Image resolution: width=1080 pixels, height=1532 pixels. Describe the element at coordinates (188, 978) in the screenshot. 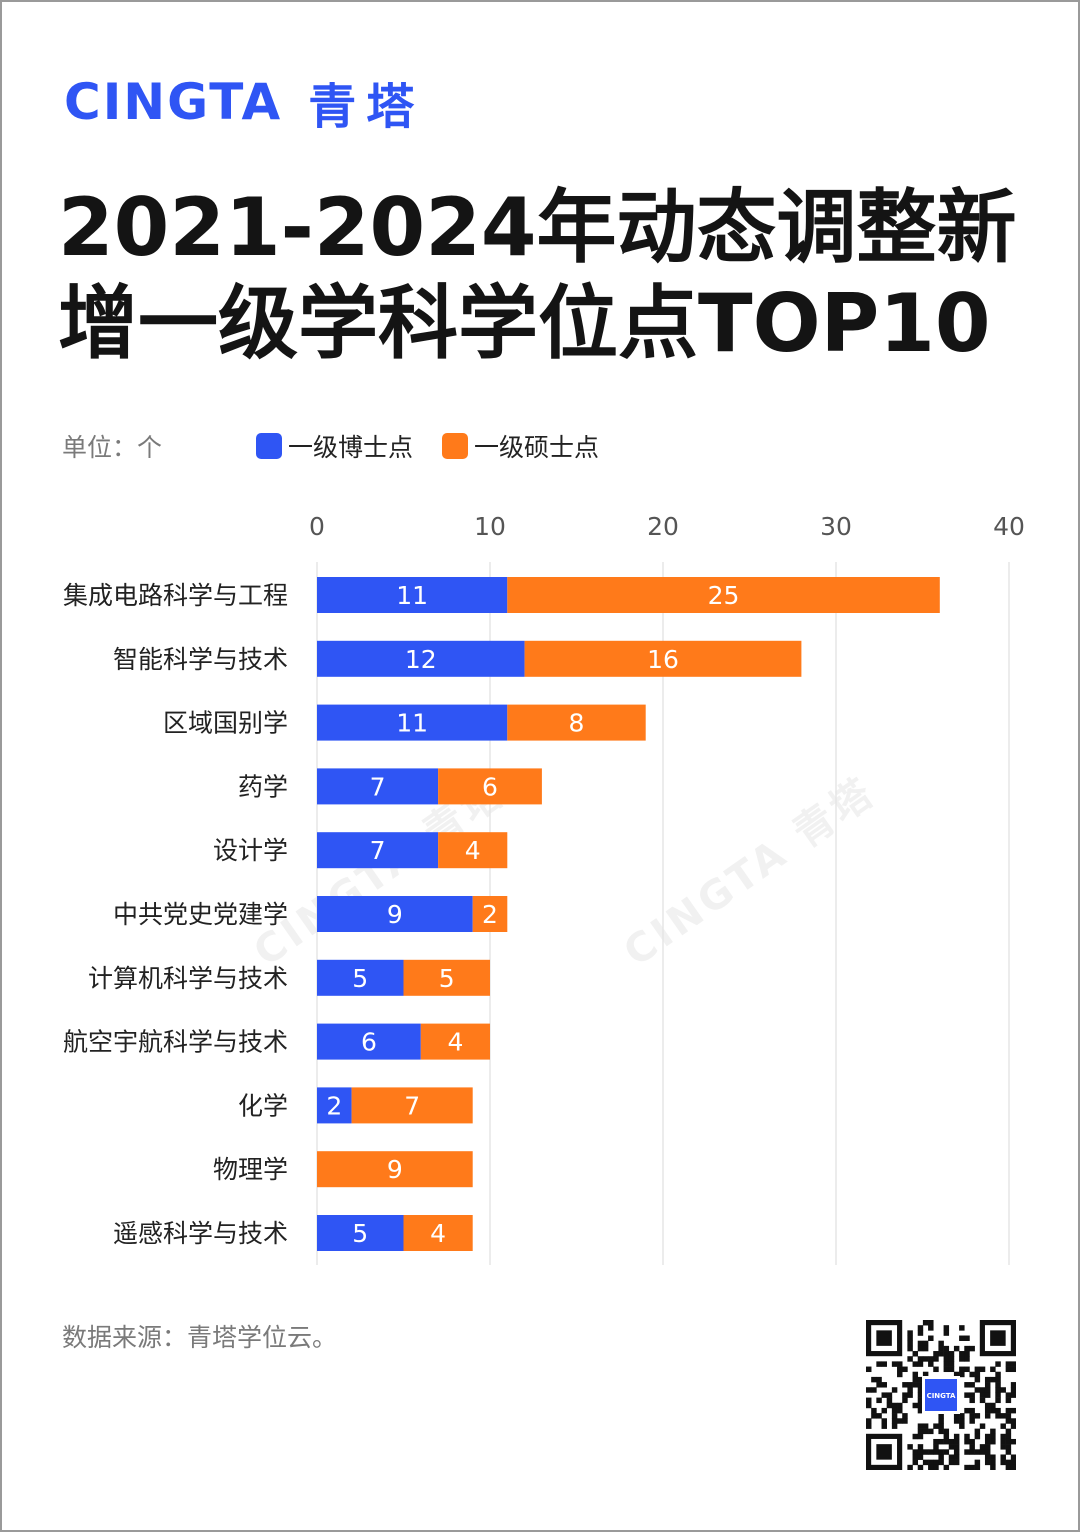

I see `category-label: 计算机科学与技术` at that location.